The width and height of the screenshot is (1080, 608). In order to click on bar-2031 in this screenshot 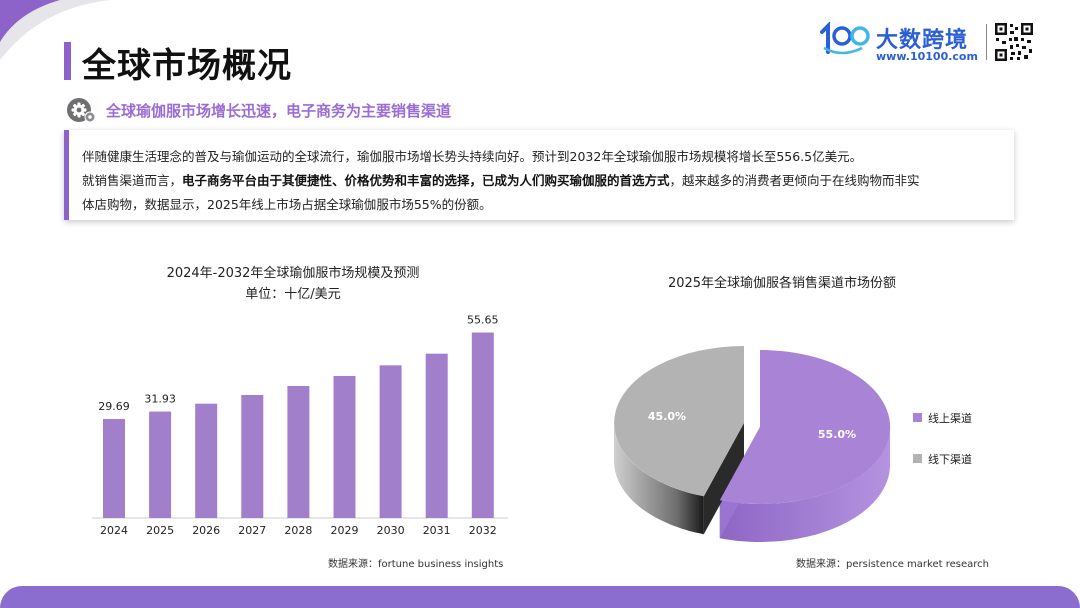, I will do `click(436, 435)`.